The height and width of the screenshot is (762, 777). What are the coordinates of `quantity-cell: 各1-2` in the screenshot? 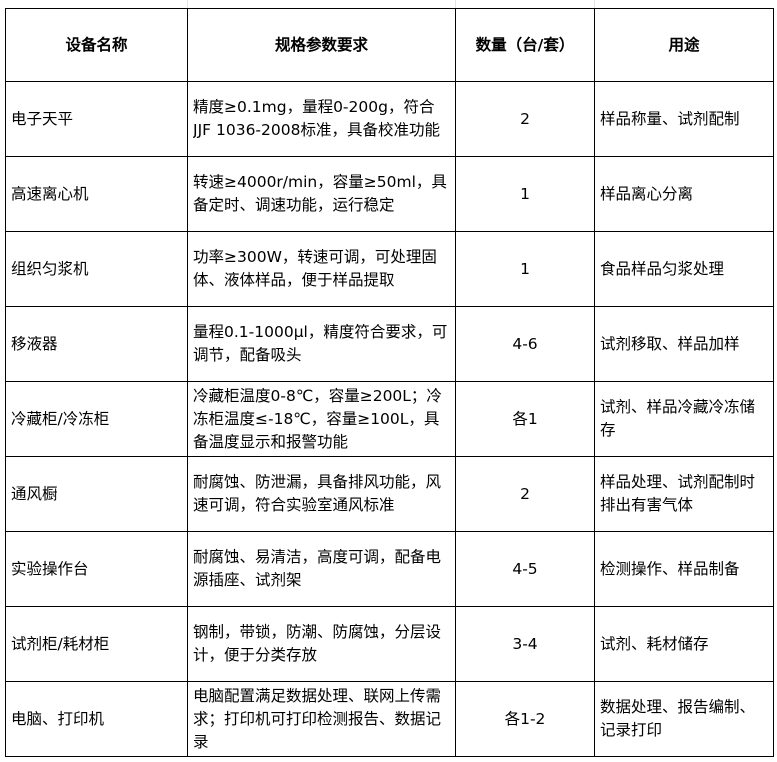 It's located at (525, 719).